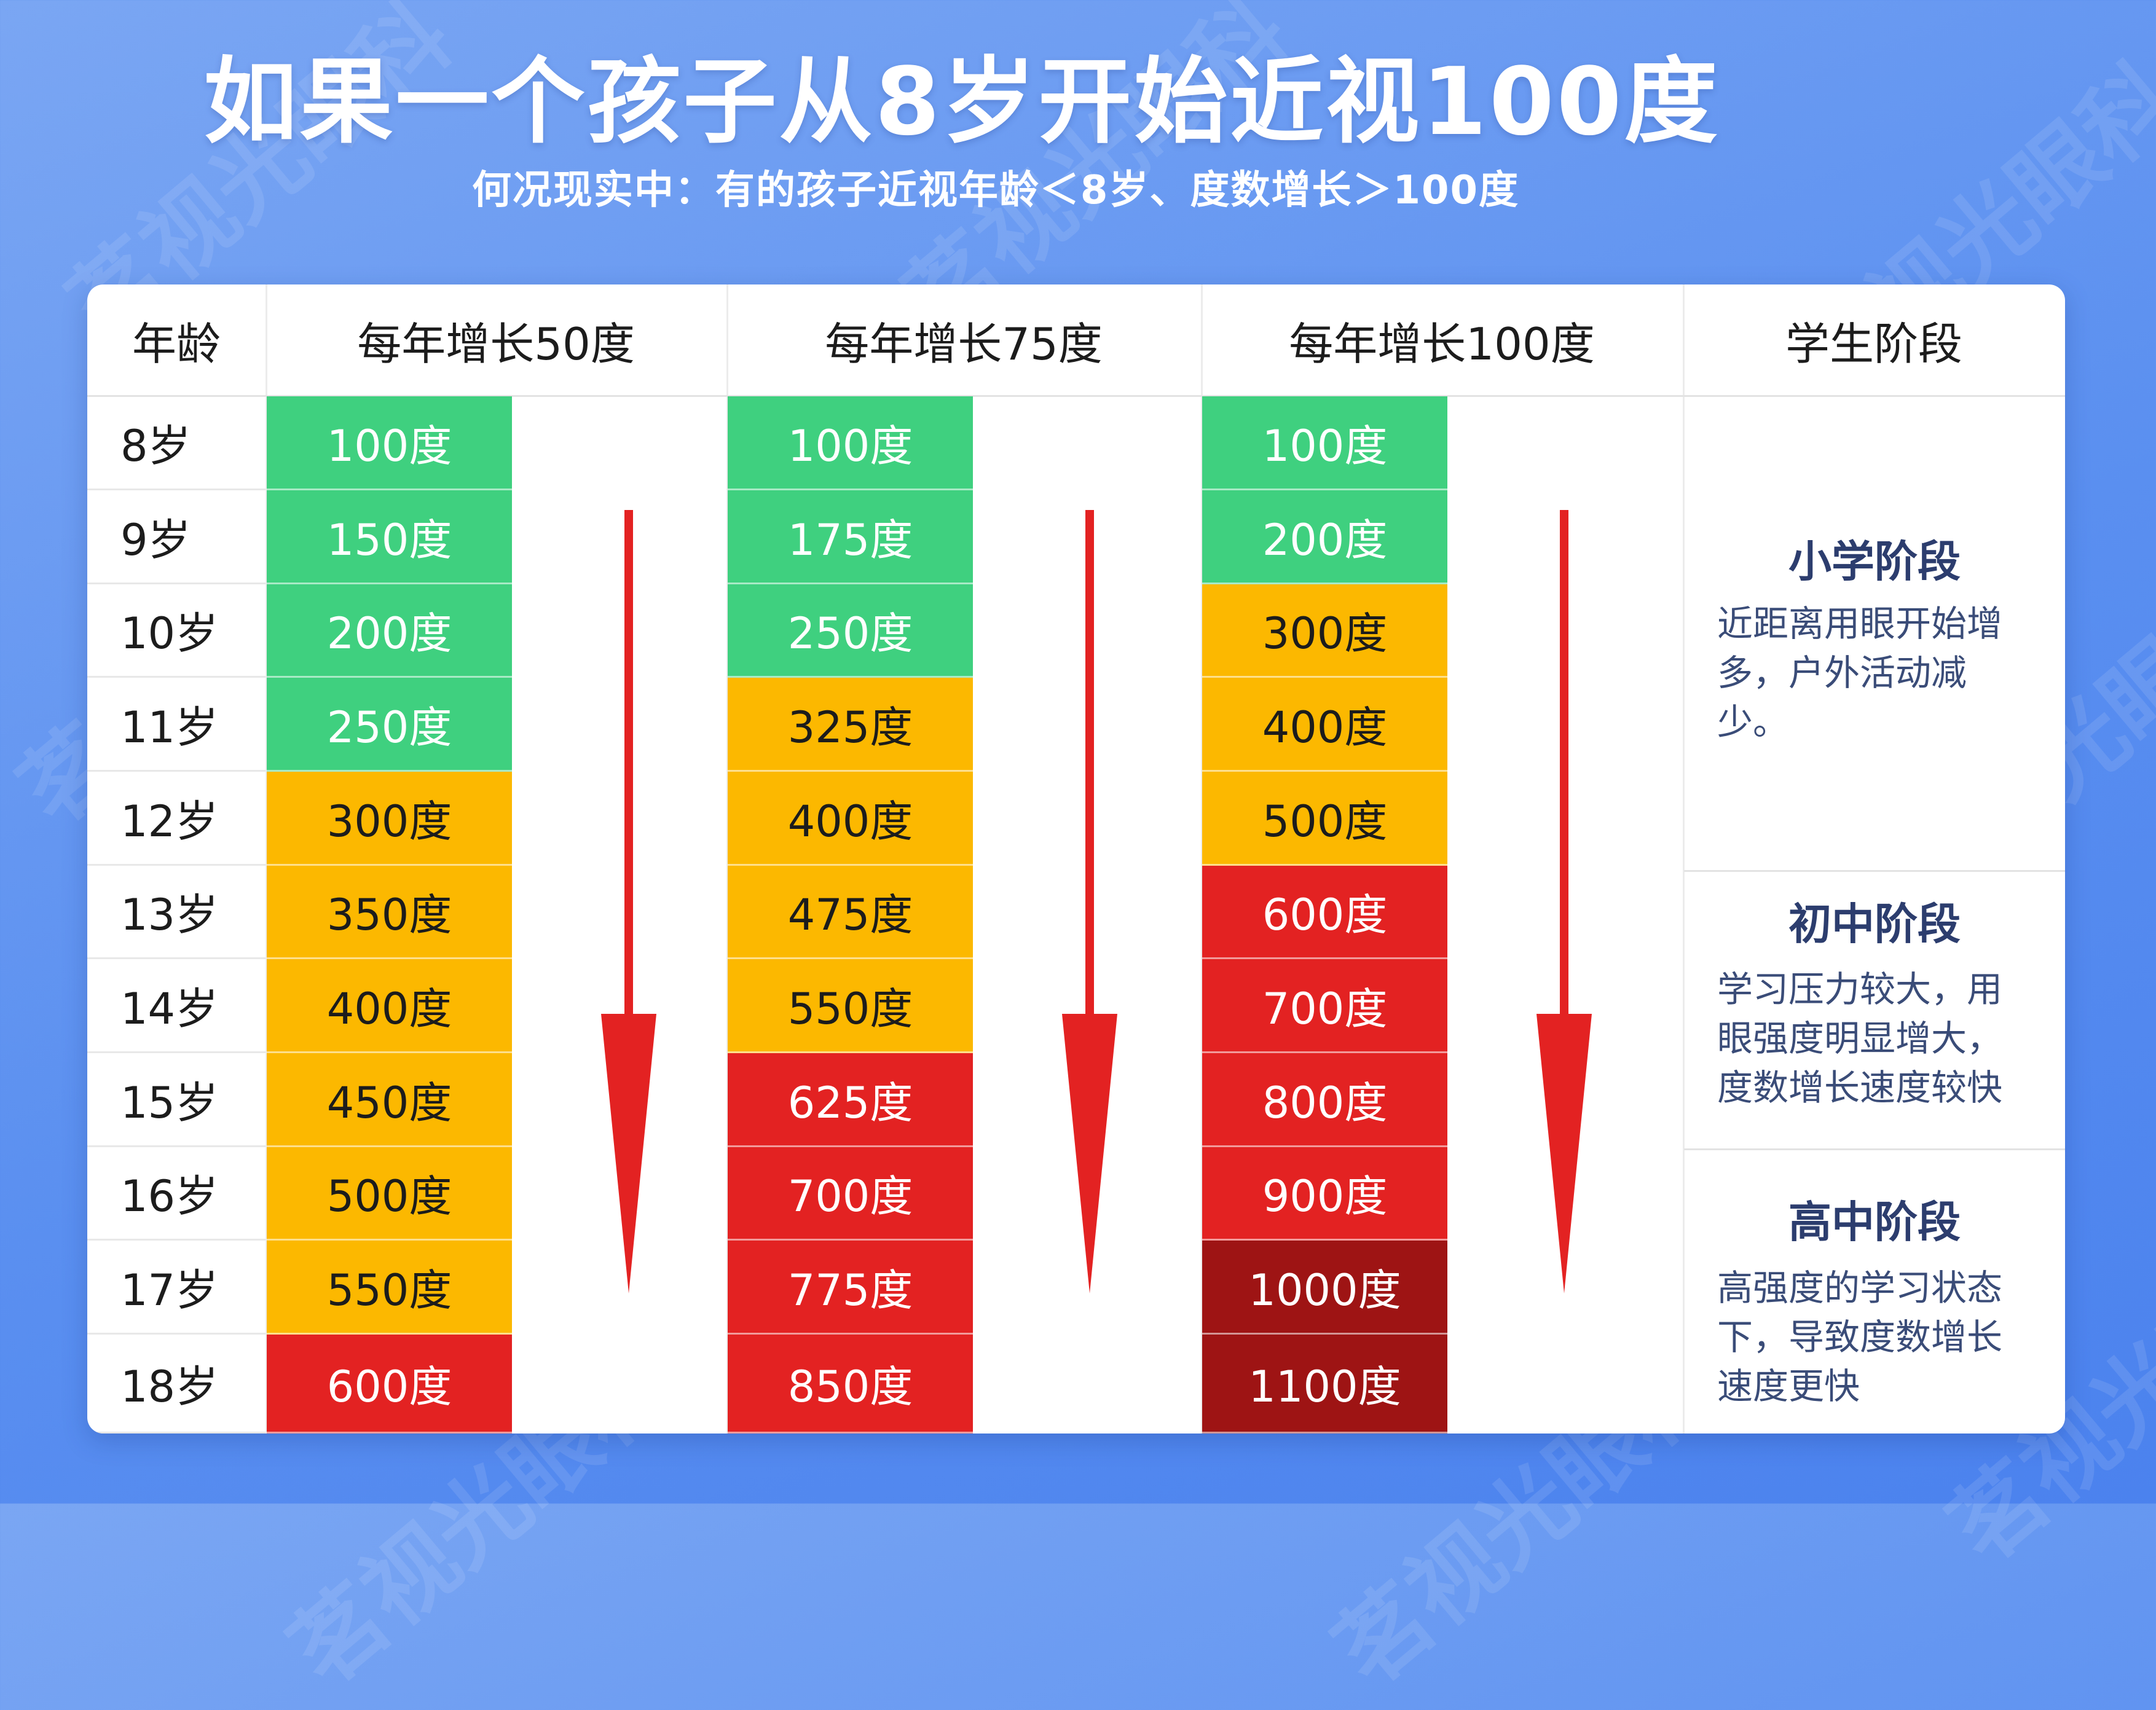  I want to click on degree-cell: 850度, so click(850, 1384).